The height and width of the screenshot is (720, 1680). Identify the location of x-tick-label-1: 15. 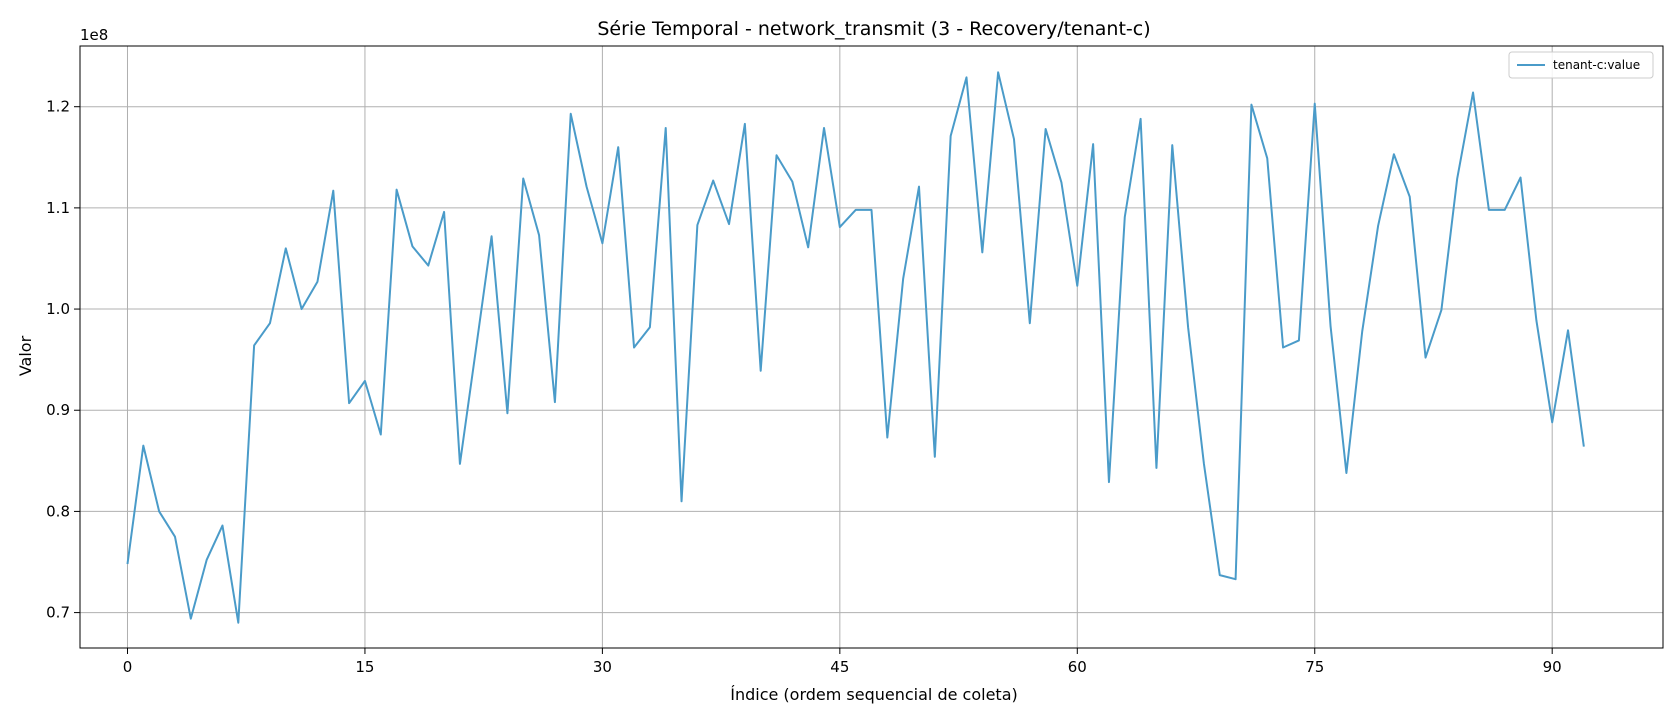
(364, 667).